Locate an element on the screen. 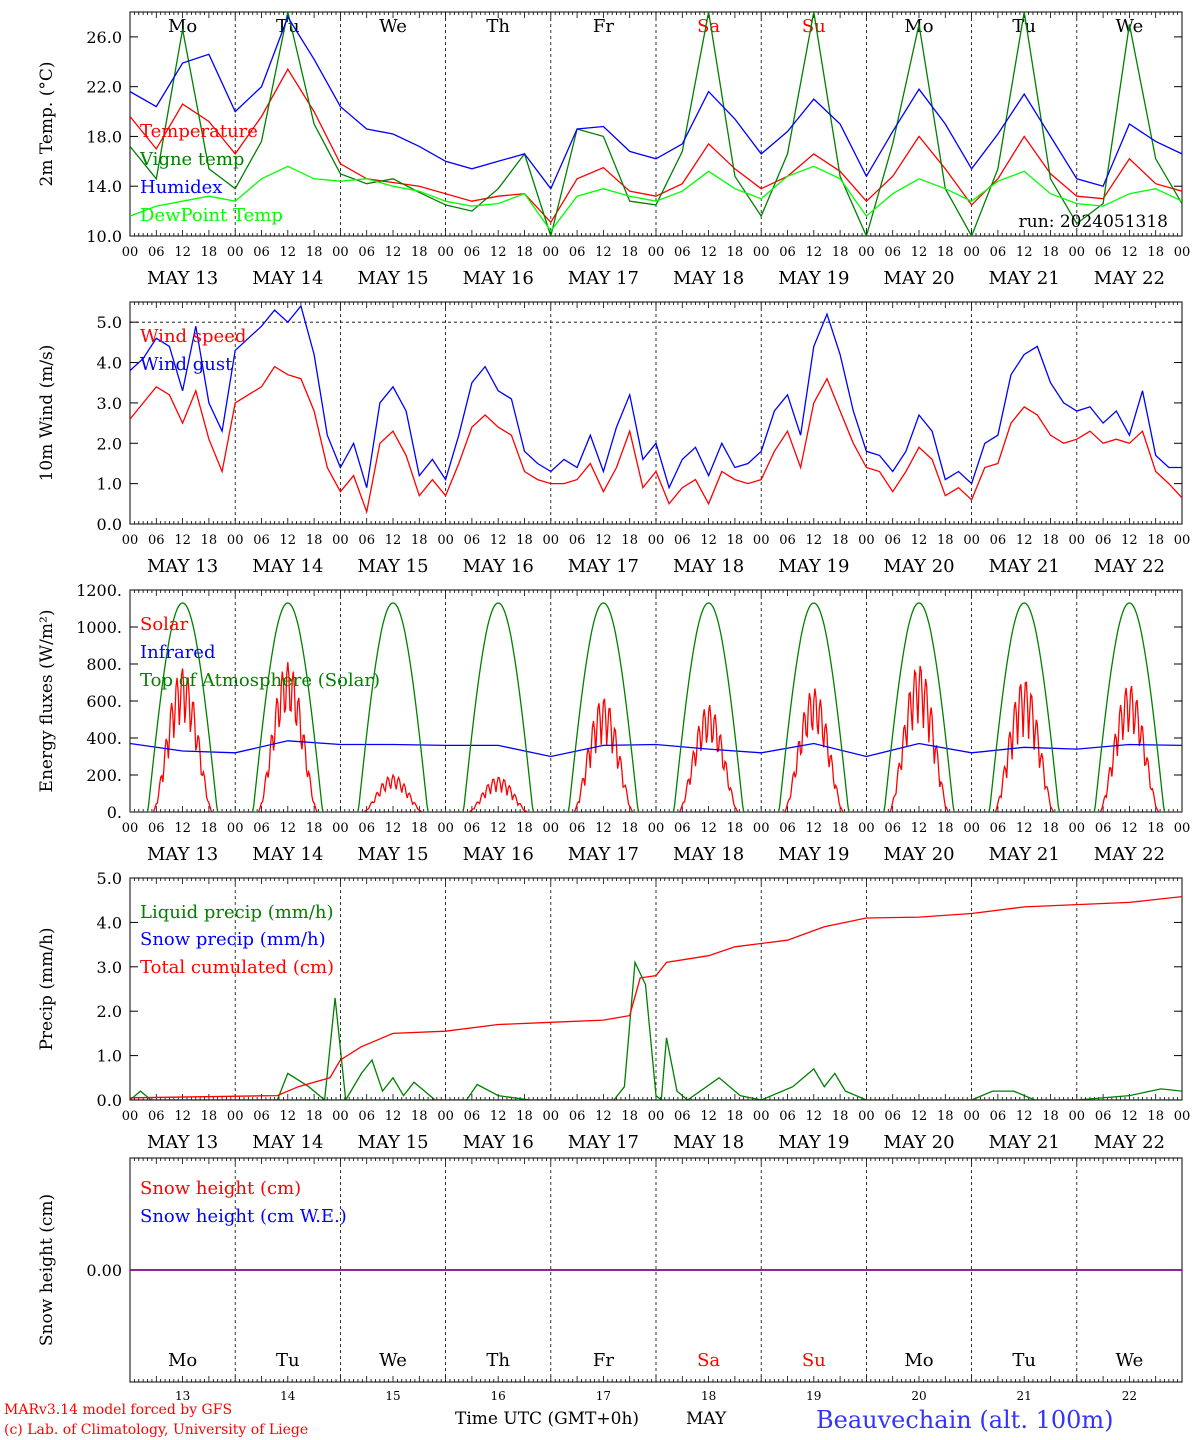 Image resolution: width=1194 pixels, height=1440 pixels. day-number-label: 16 is located at coordinates (498, 1396).